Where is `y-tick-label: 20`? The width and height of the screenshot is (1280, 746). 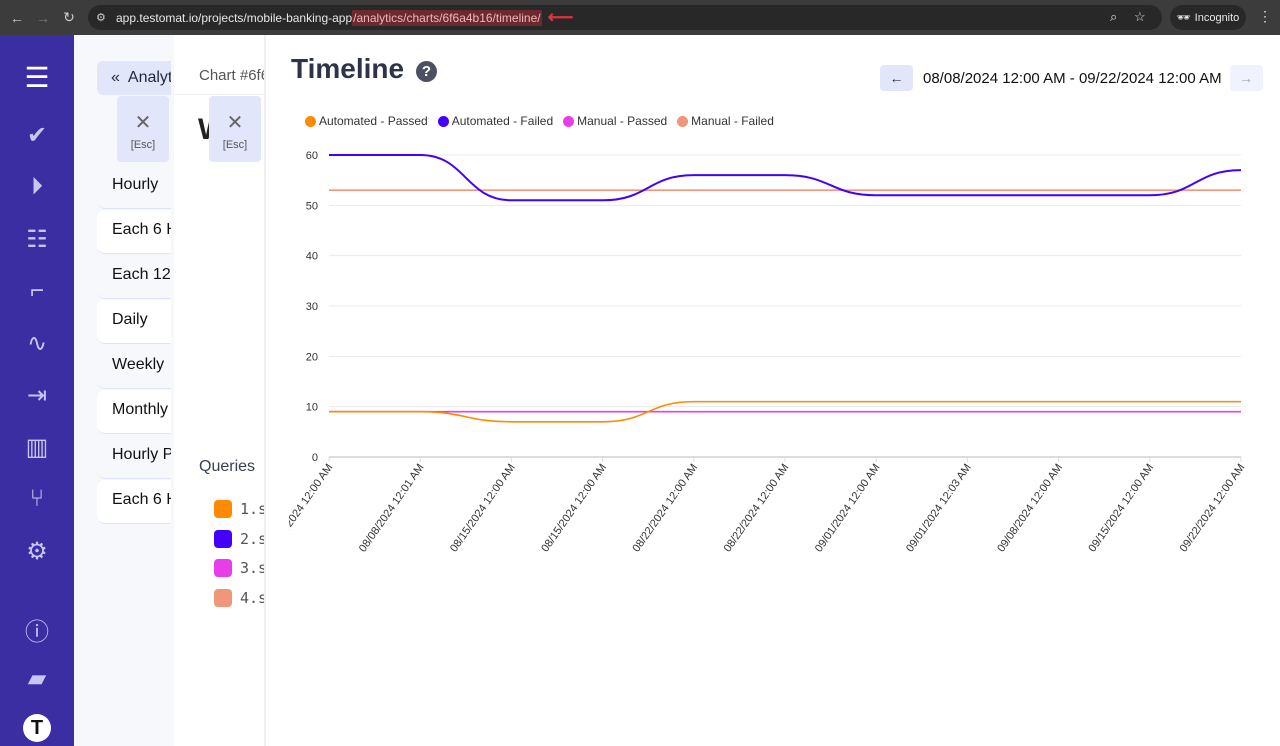 y-tick-label: 20 is located at coordinates (312, 357).